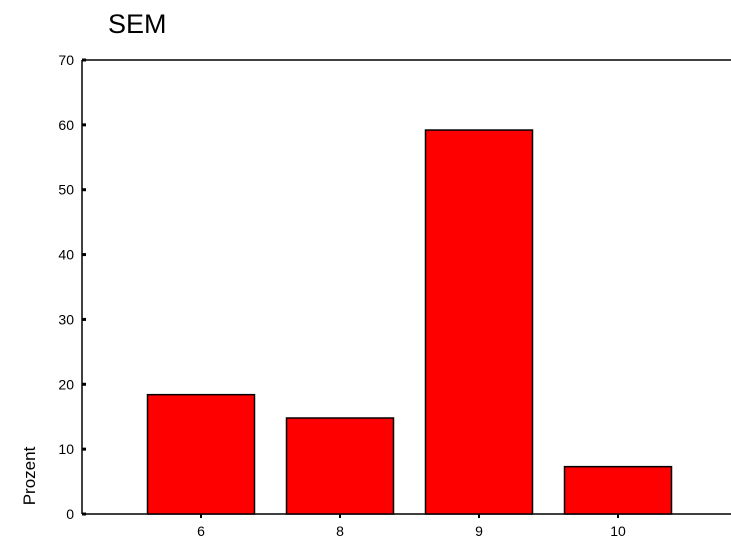 The height and width of the screenshot is (542, 731). I want to click on x-tick-label: 8, so click(340, 531).